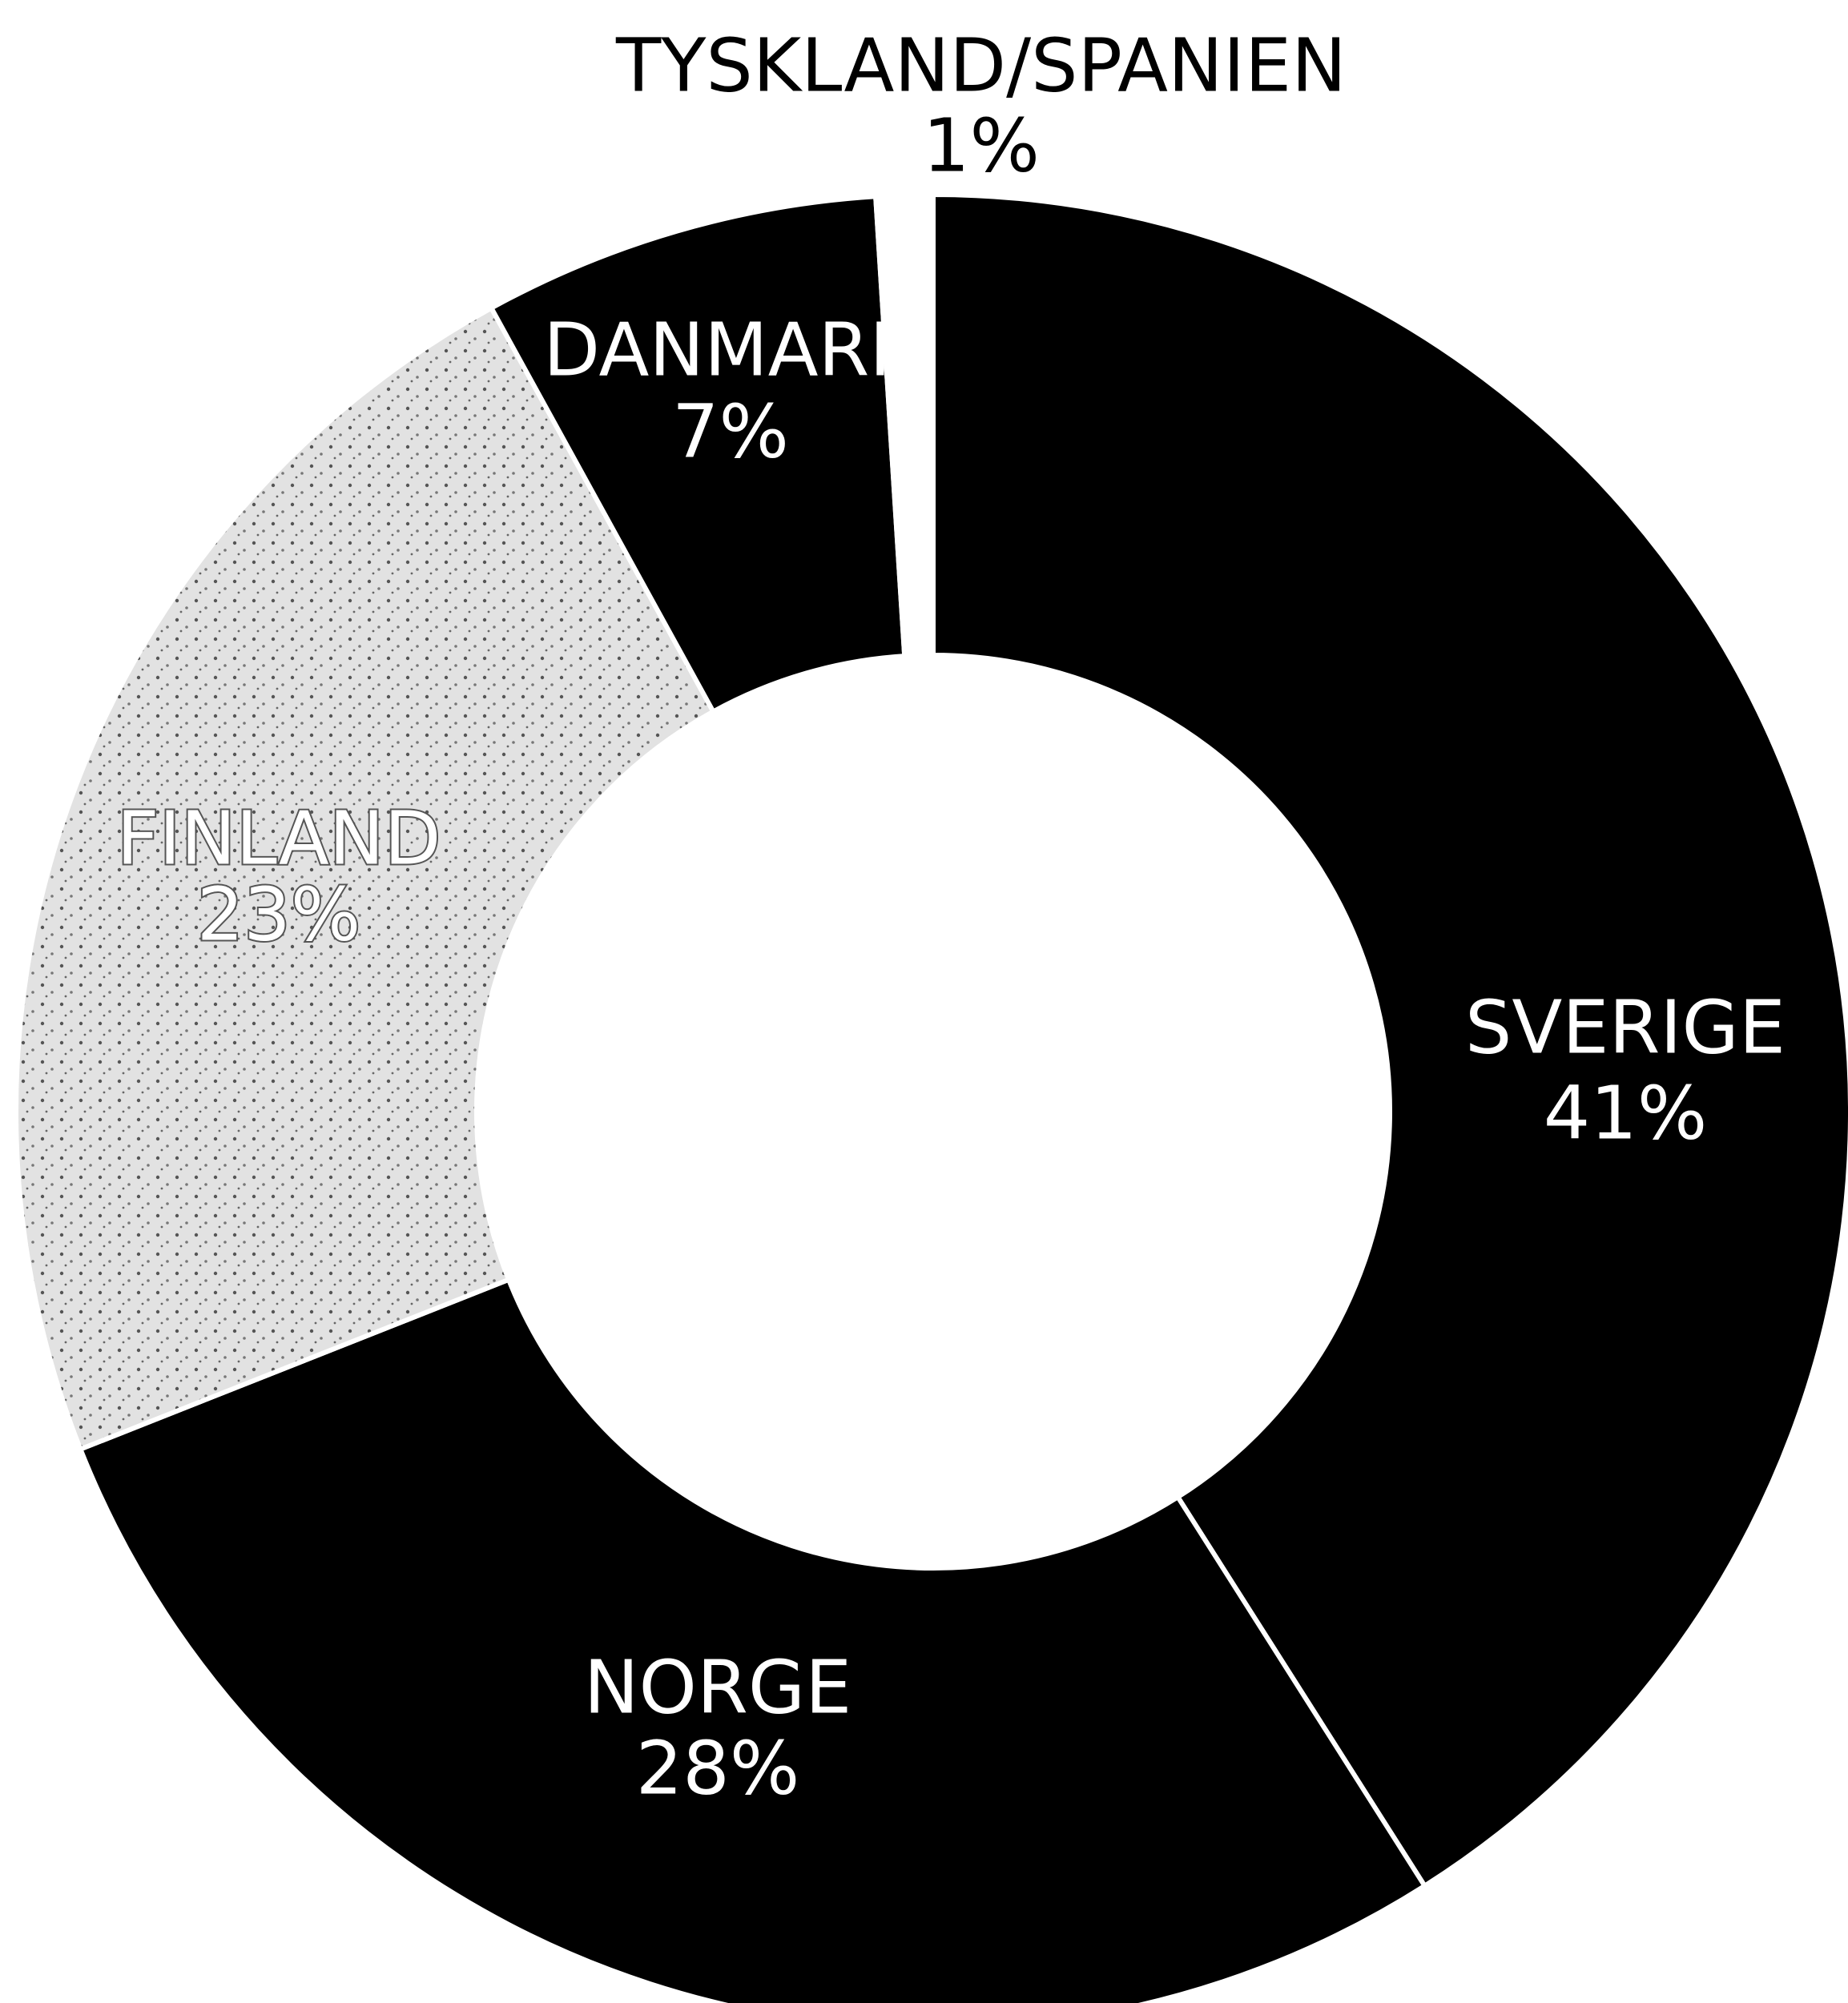 This screenshot has height=2003, width=1848. I want to click on segment-value-label: 23%, so click(279, 914).